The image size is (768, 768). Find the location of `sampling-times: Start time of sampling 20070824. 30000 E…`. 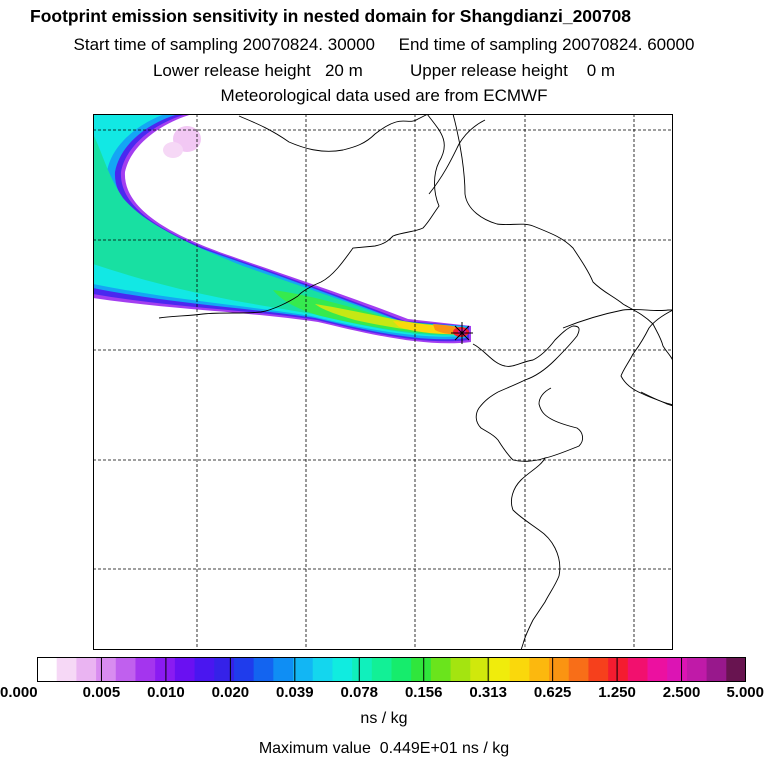

sampling-times: Start time of sampling 20070824. 30000 E… is located at coordinates (384, 45).